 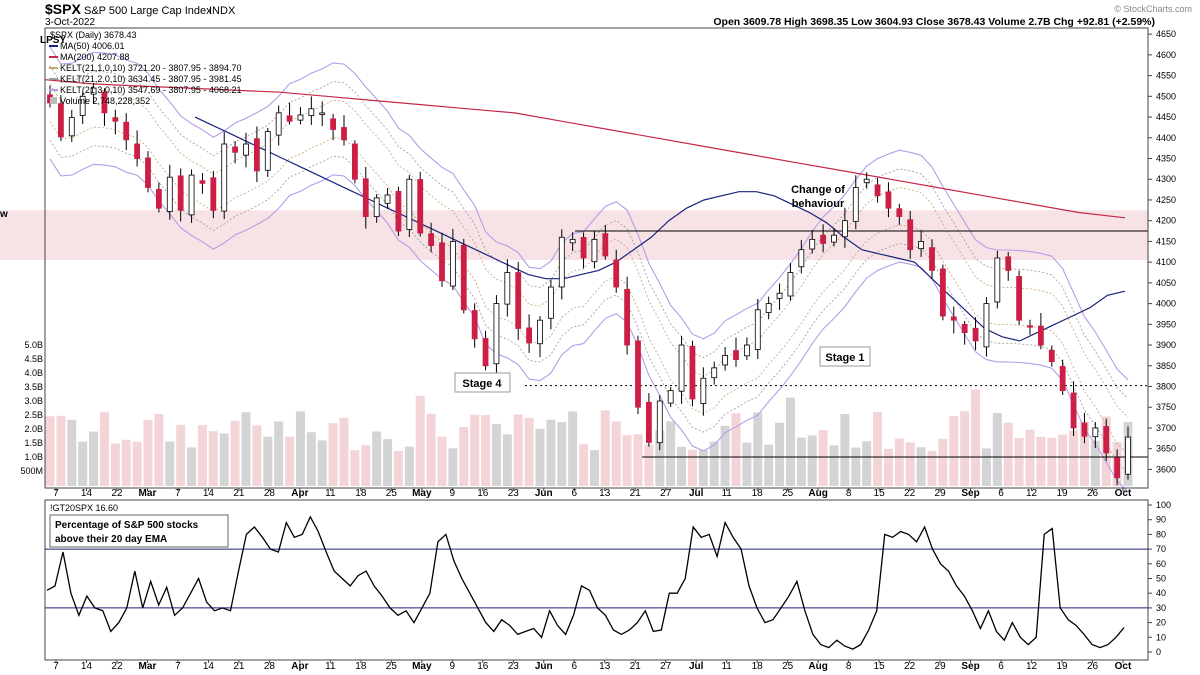 What do you see at coordinates (93, 35) in the screenshot?
I see `legend-price: $SPX (Daily) 3678.43` at bounding box center [93, 35].